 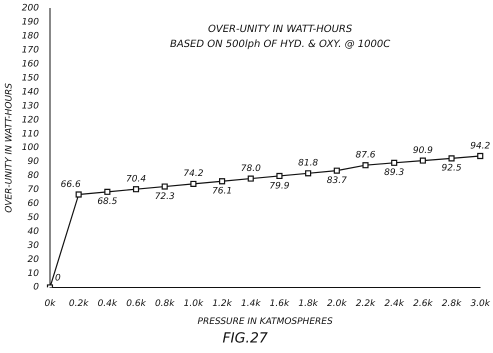 What do you see at coordinates (165, 197) in the screenshot?
I see `data-label: 72.3` at bounding box center [165, 197].